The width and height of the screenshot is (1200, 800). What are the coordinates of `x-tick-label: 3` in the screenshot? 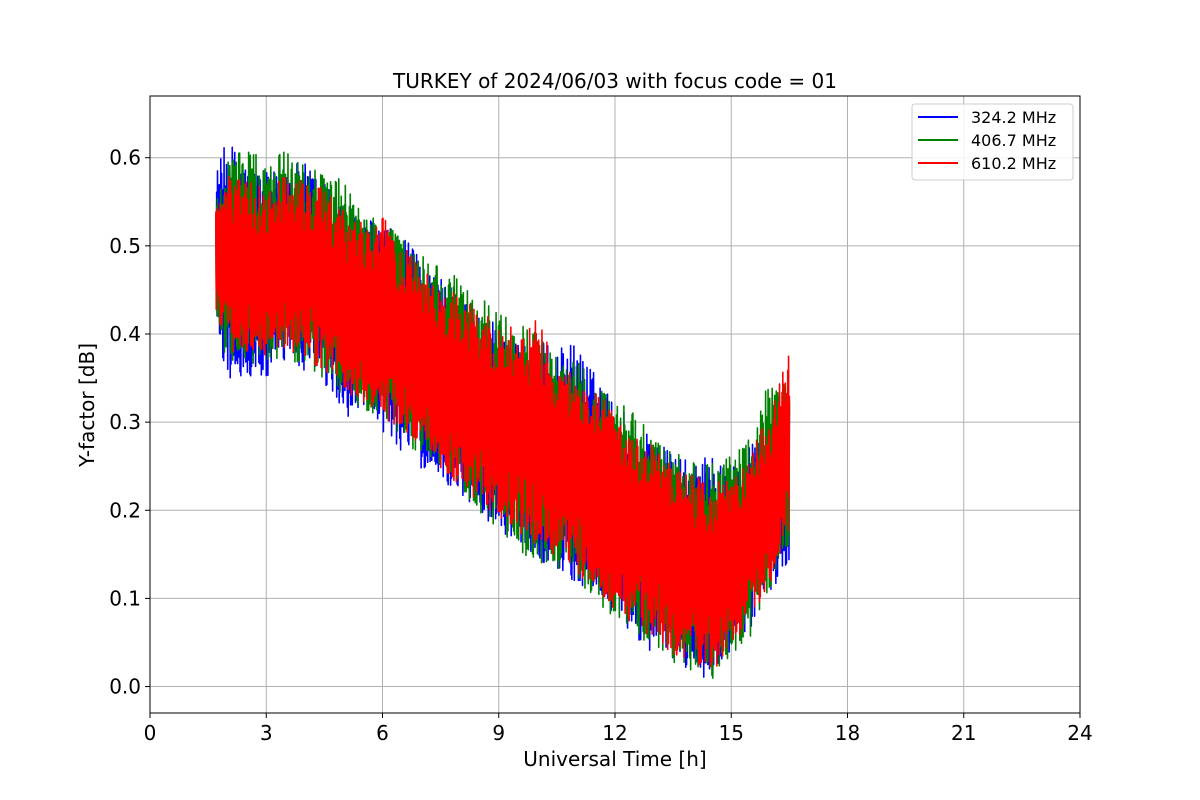 It's located at (266, 733).